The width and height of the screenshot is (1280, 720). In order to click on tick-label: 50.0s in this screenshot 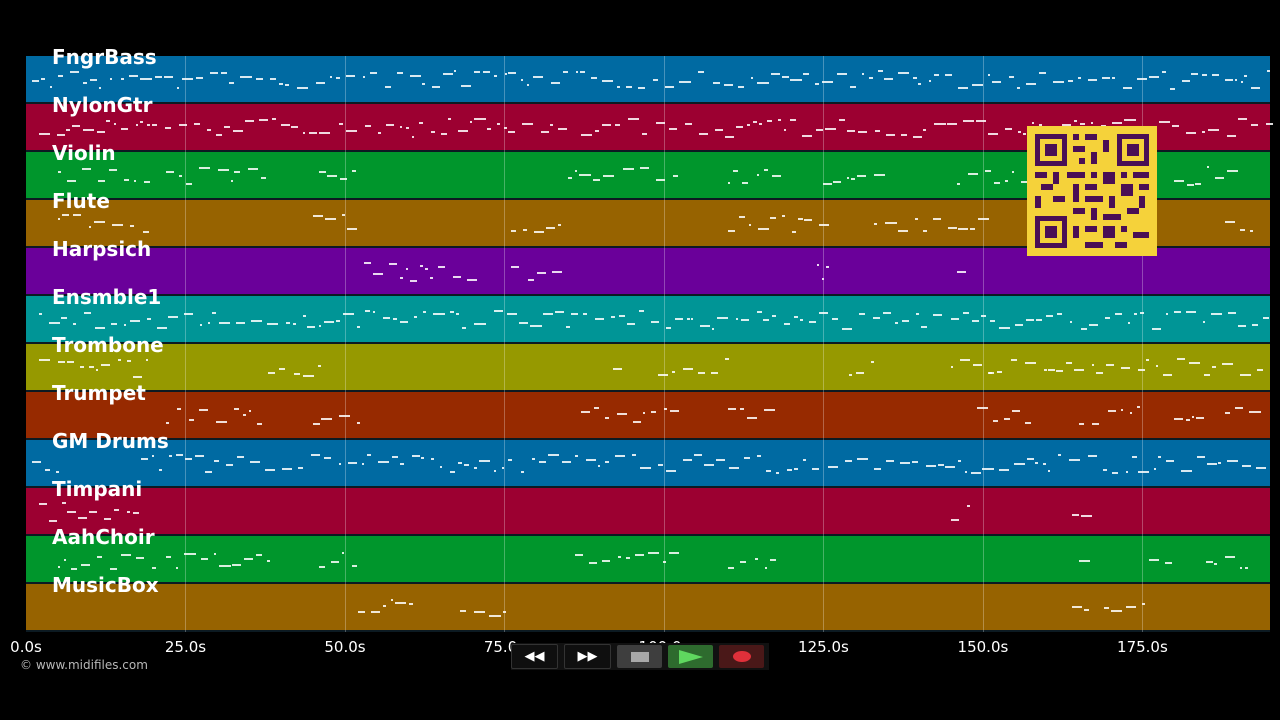, I will do `click(345, 647)`.